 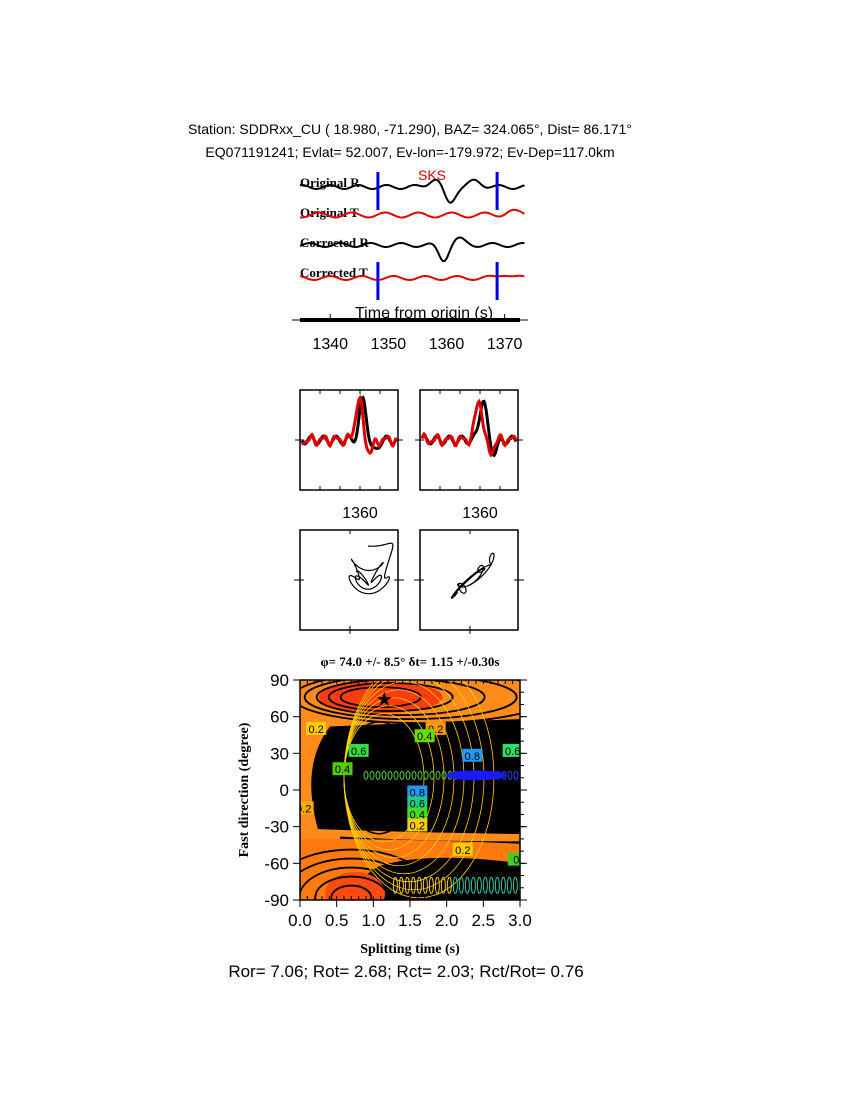 I want to click on x-tick-label: 0.5, so click(x=337, y=920).